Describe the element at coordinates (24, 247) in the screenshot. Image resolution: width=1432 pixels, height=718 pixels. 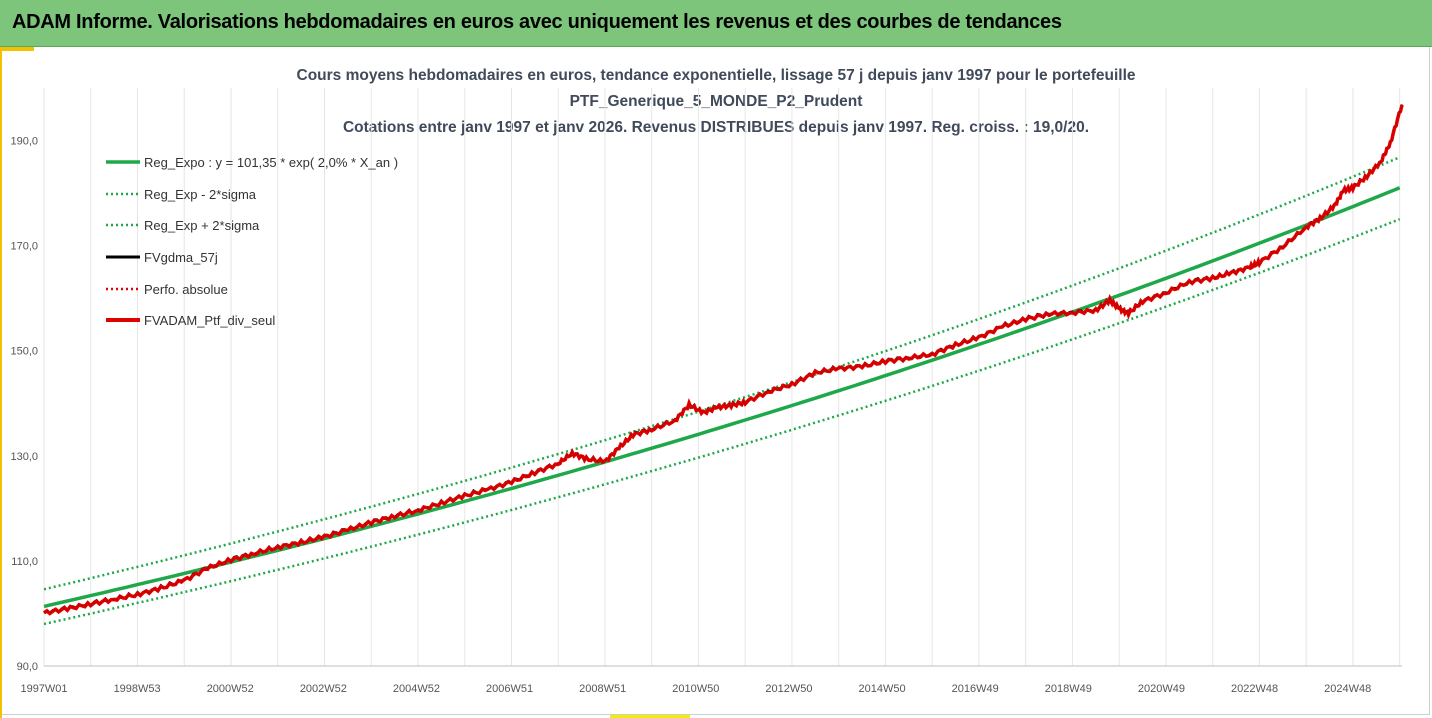
I see `y-tick-label: 170,0` at that location.